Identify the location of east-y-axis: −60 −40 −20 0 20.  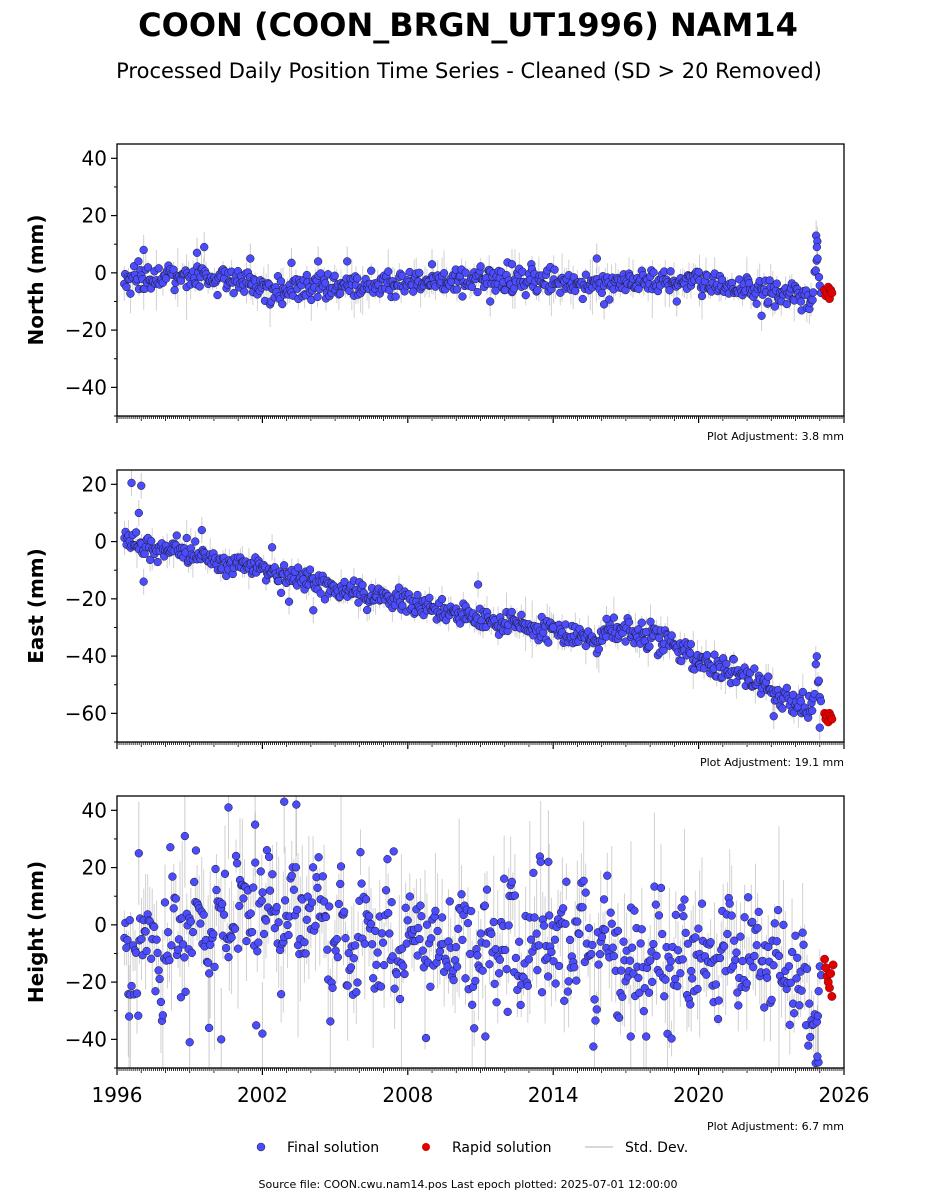
(91, 607).